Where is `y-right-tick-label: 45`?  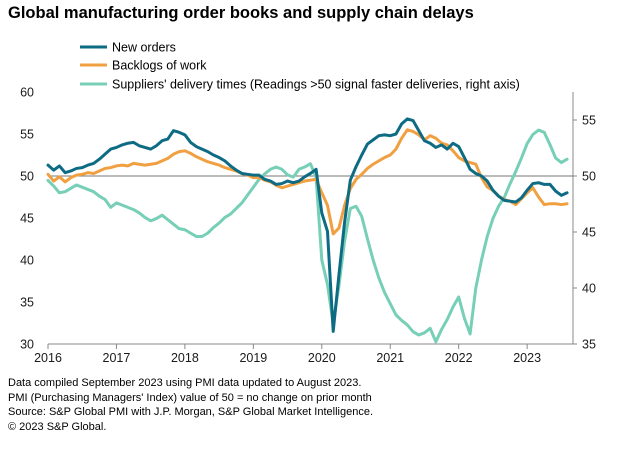
y-right-tick-label: 45 is located at coordinates (589, 233).